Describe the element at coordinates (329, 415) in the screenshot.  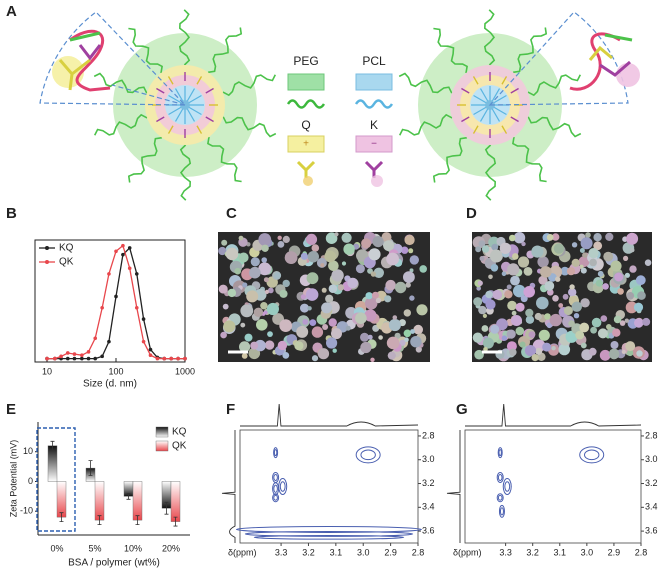
I see `projection-top` at that location.